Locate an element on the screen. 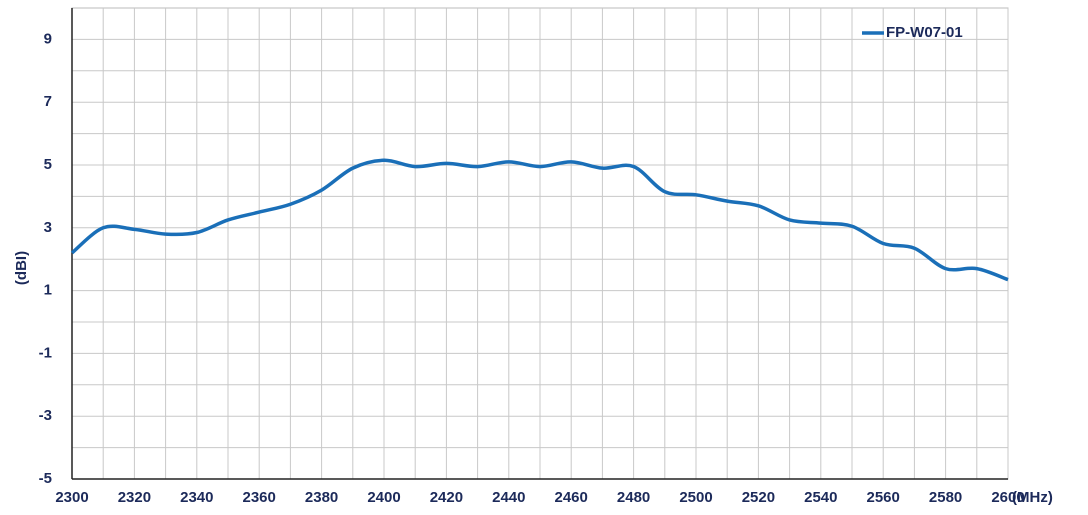  y-tick-label: -5 is located at coordinates (45, 478).